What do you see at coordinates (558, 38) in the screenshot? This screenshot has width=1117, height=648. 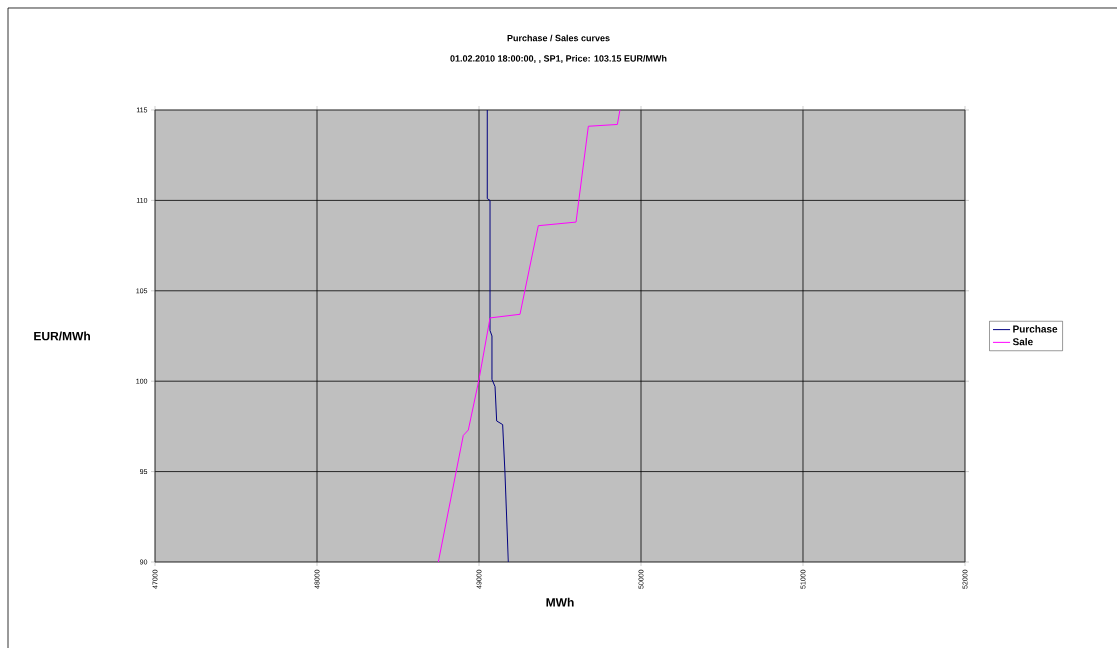 I see `chart-title: Purchase / Sales curves` at bounding box center [558, 38].